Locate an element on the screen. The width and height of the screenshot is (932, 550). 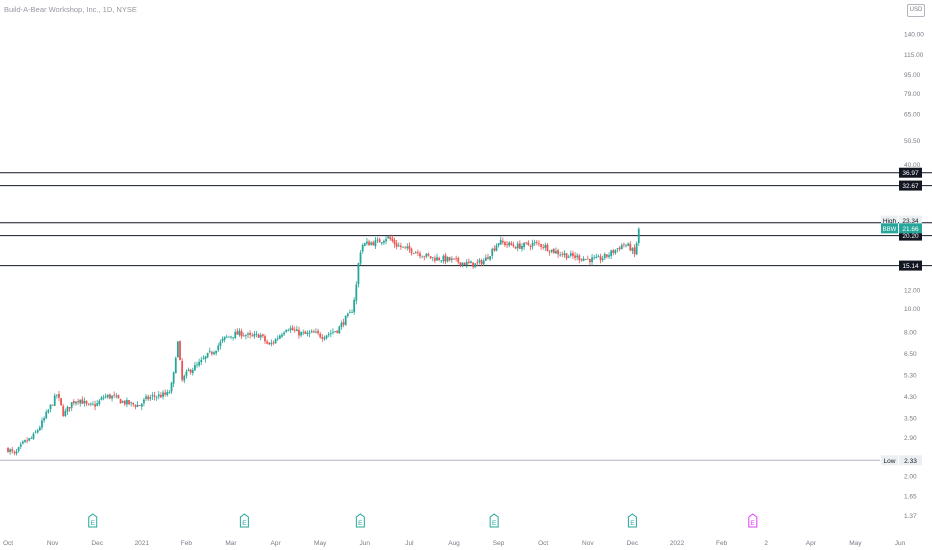
price-tick-label: 3.50 is located at coordinates (910, 418).